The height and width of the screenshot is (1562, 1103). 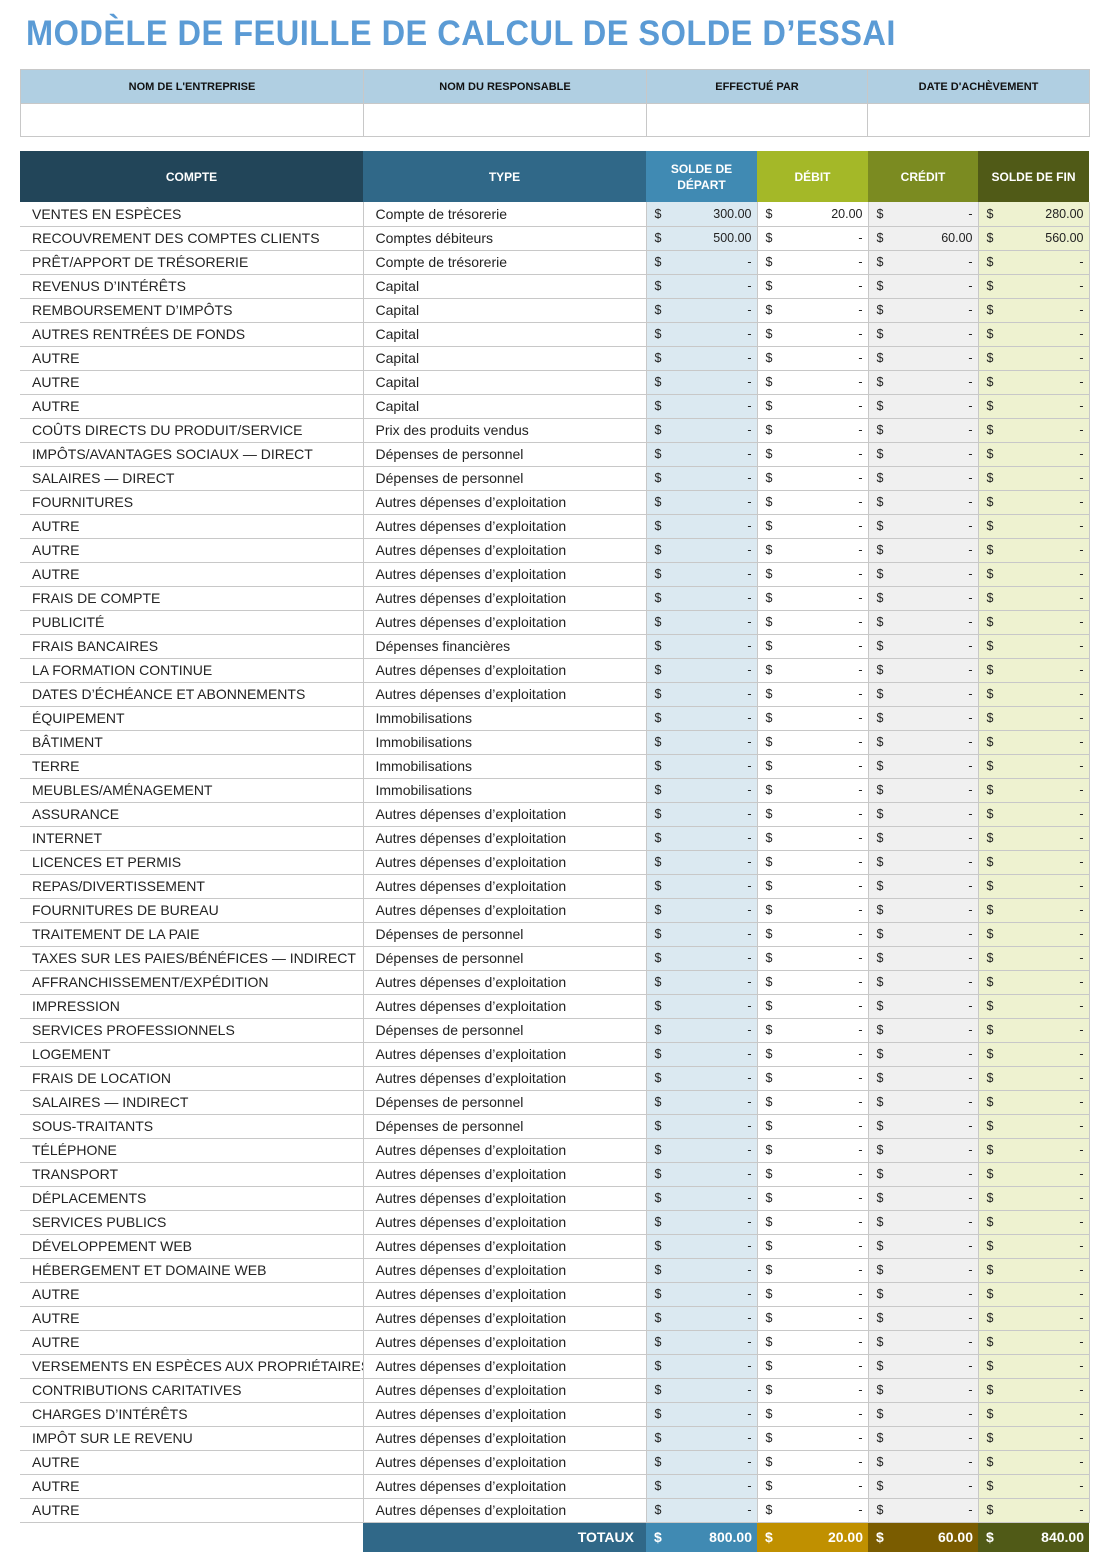 I want to click on account-cell: FRAIS BANCAIRES, so click(x=192, y=646).